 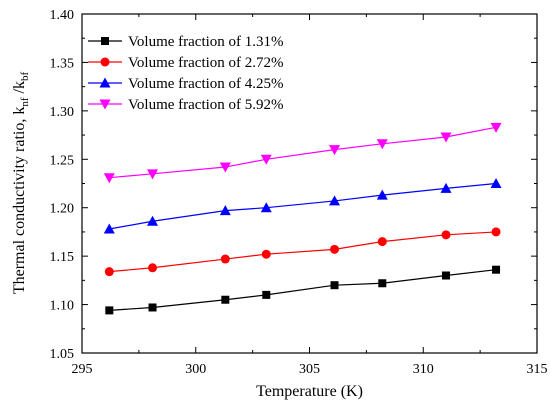 I want to click on legend-label: Volume fraction of 5.92%, so click(x=206, y=105).